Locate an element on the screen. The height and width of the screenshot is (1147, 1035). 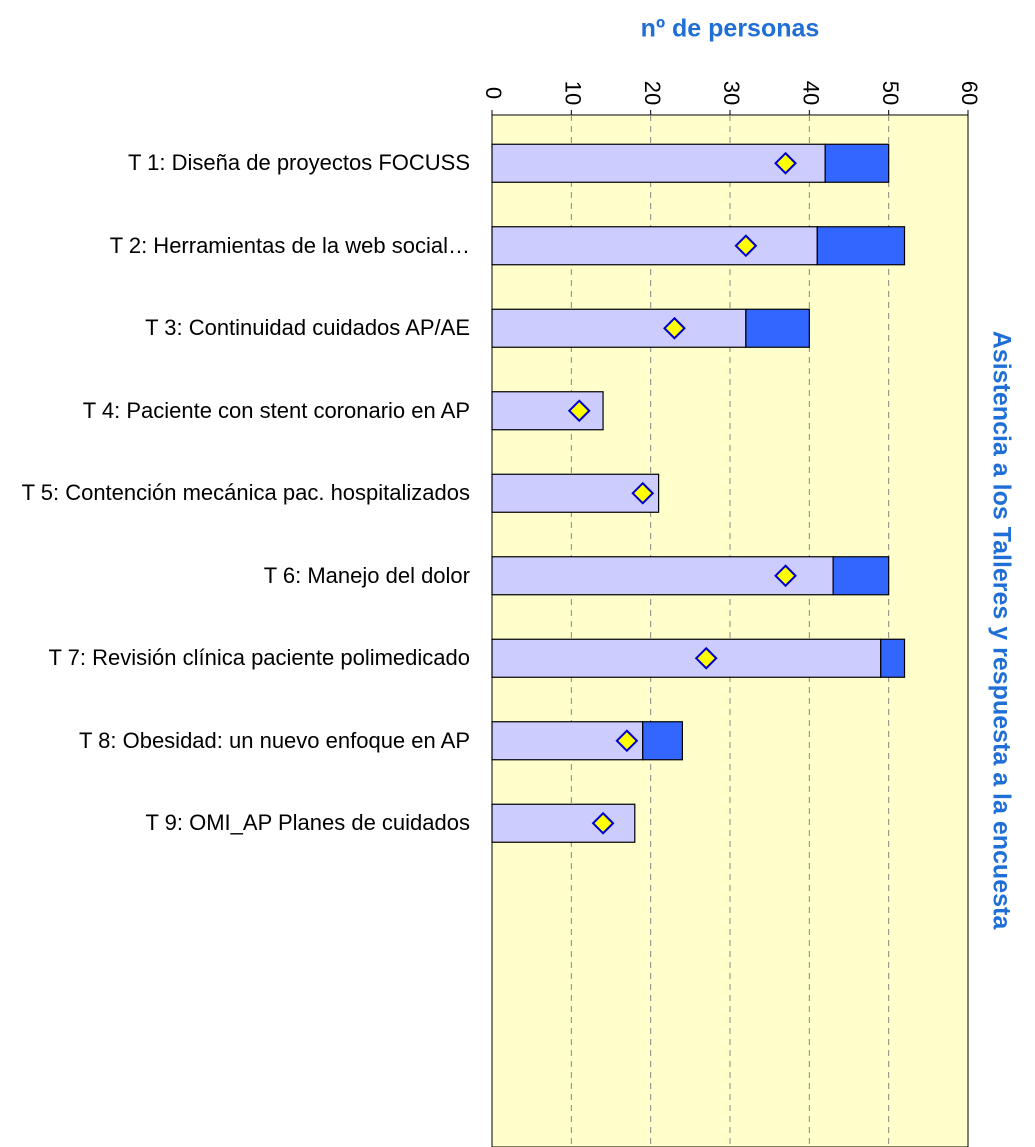
y-tick-label: T 9: OMI_AP Planes de cuidados is located at coordinates (308, 823).